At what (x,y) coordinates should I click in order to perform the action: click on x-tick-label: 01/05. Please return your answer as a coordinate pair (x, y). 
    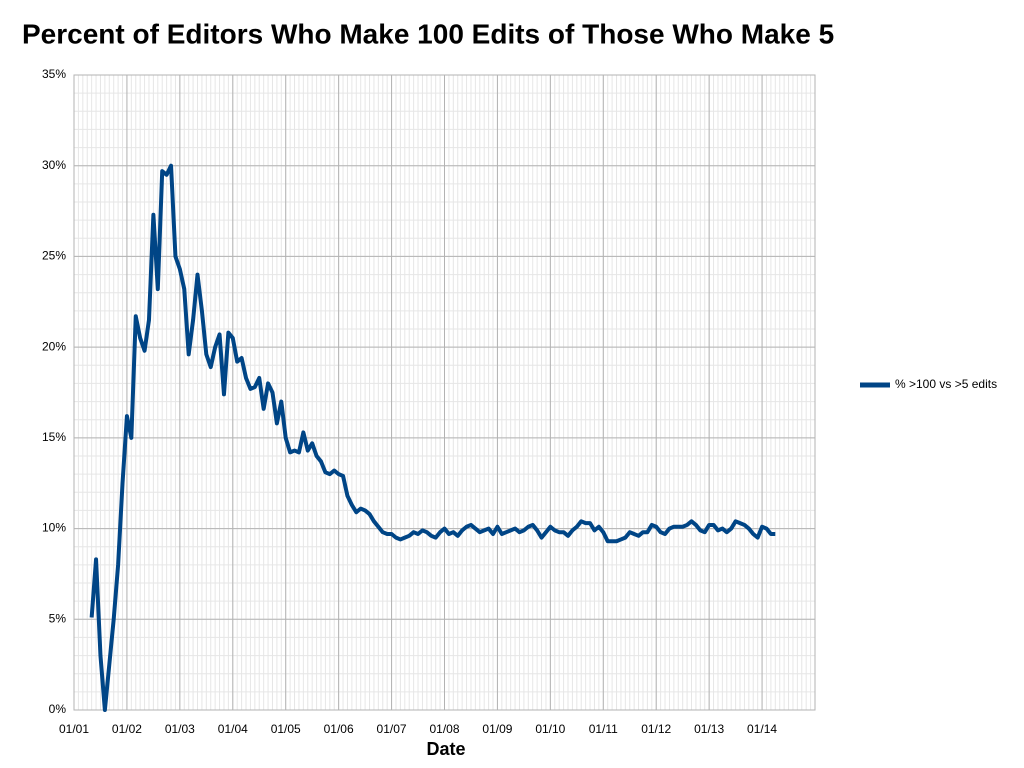
    Looking at the image, I should click on (286, 729).